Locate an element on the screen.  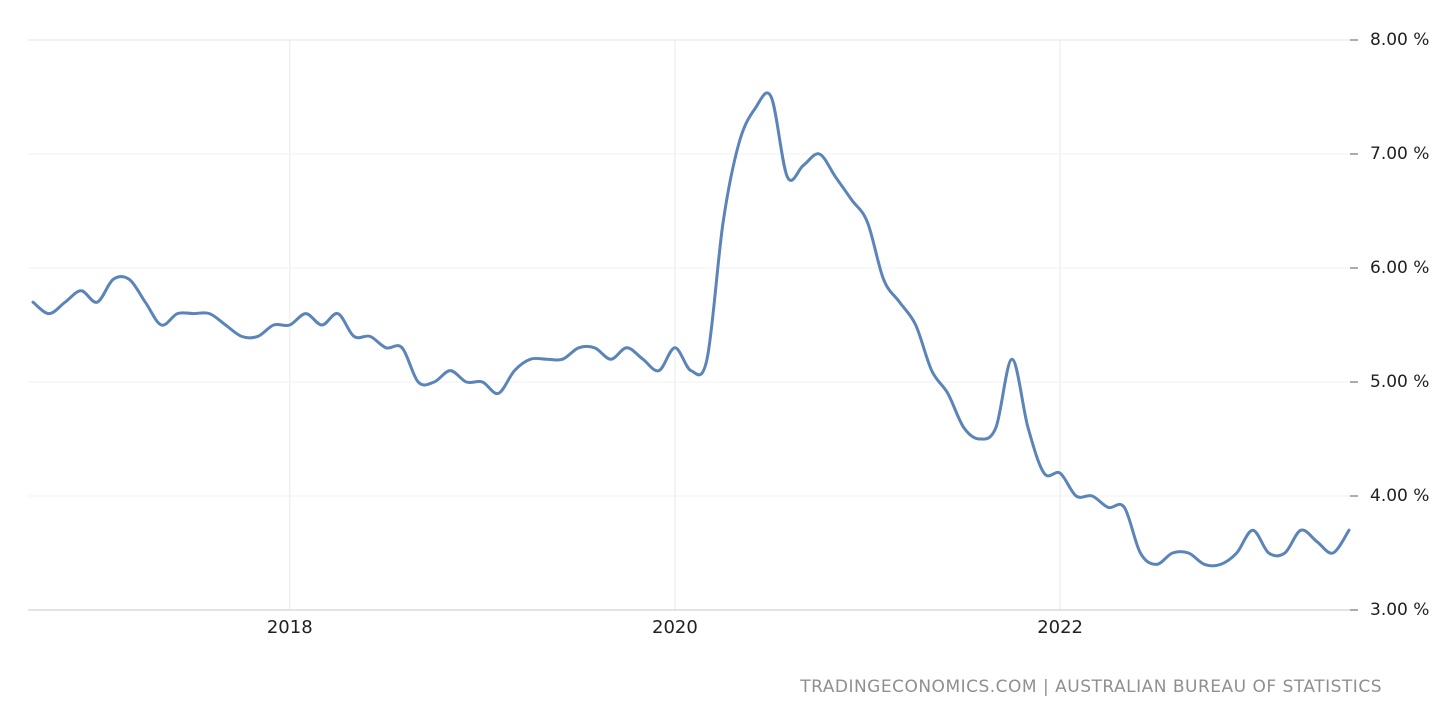
x-axis-tick-label: 2018 is located at coordinates (289, 627).